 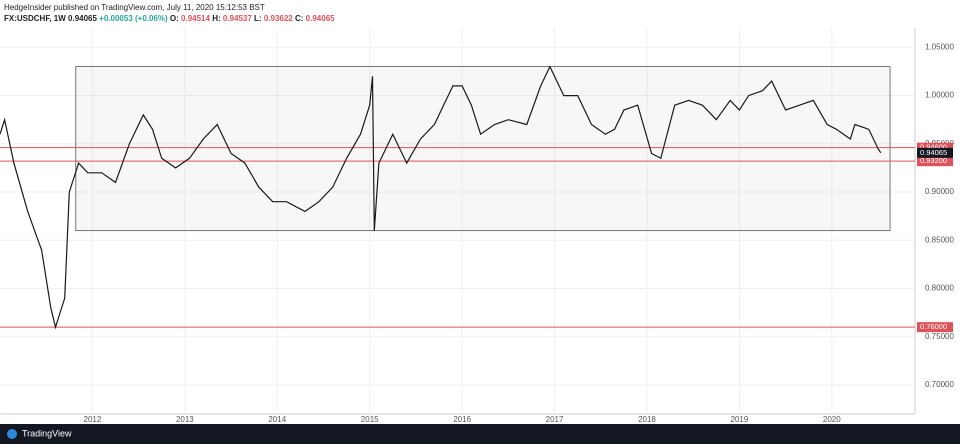 I want to click on level-label: 0.76000, so click(x=933, y=326).